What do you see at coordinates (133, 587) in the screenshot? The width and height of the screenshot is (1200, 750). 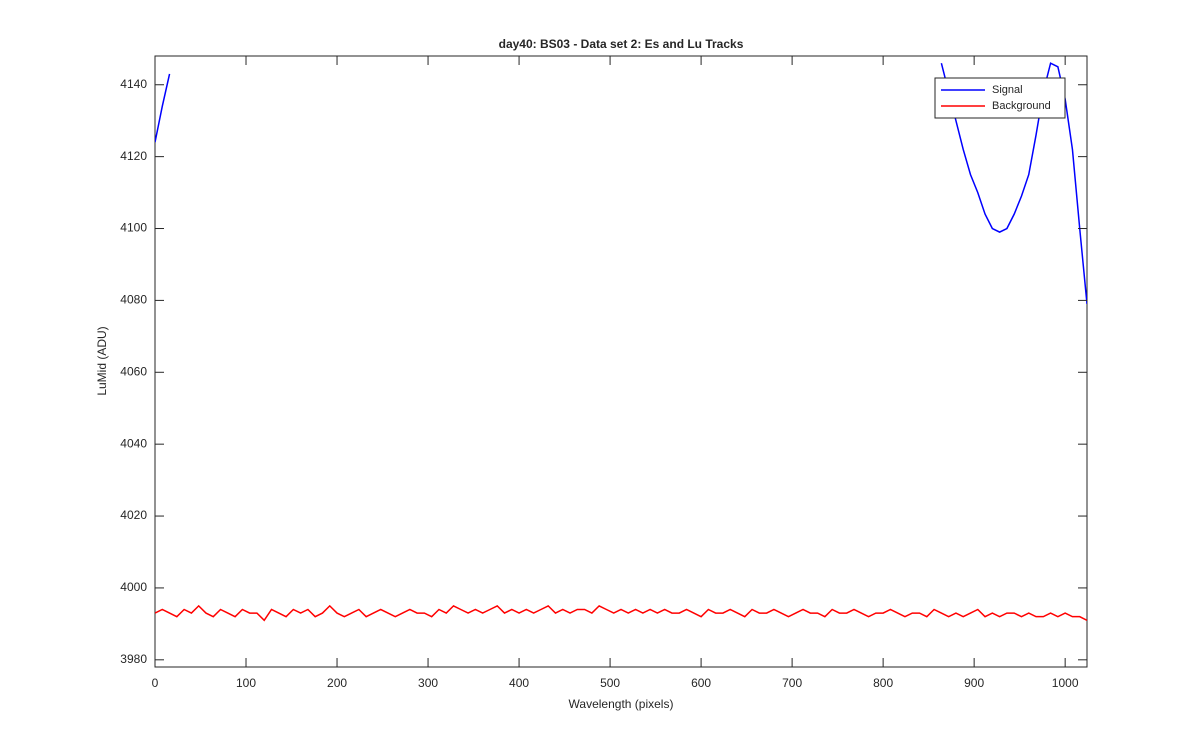 I see `y-tick-label: 4000` at bounding box center [133, 587].